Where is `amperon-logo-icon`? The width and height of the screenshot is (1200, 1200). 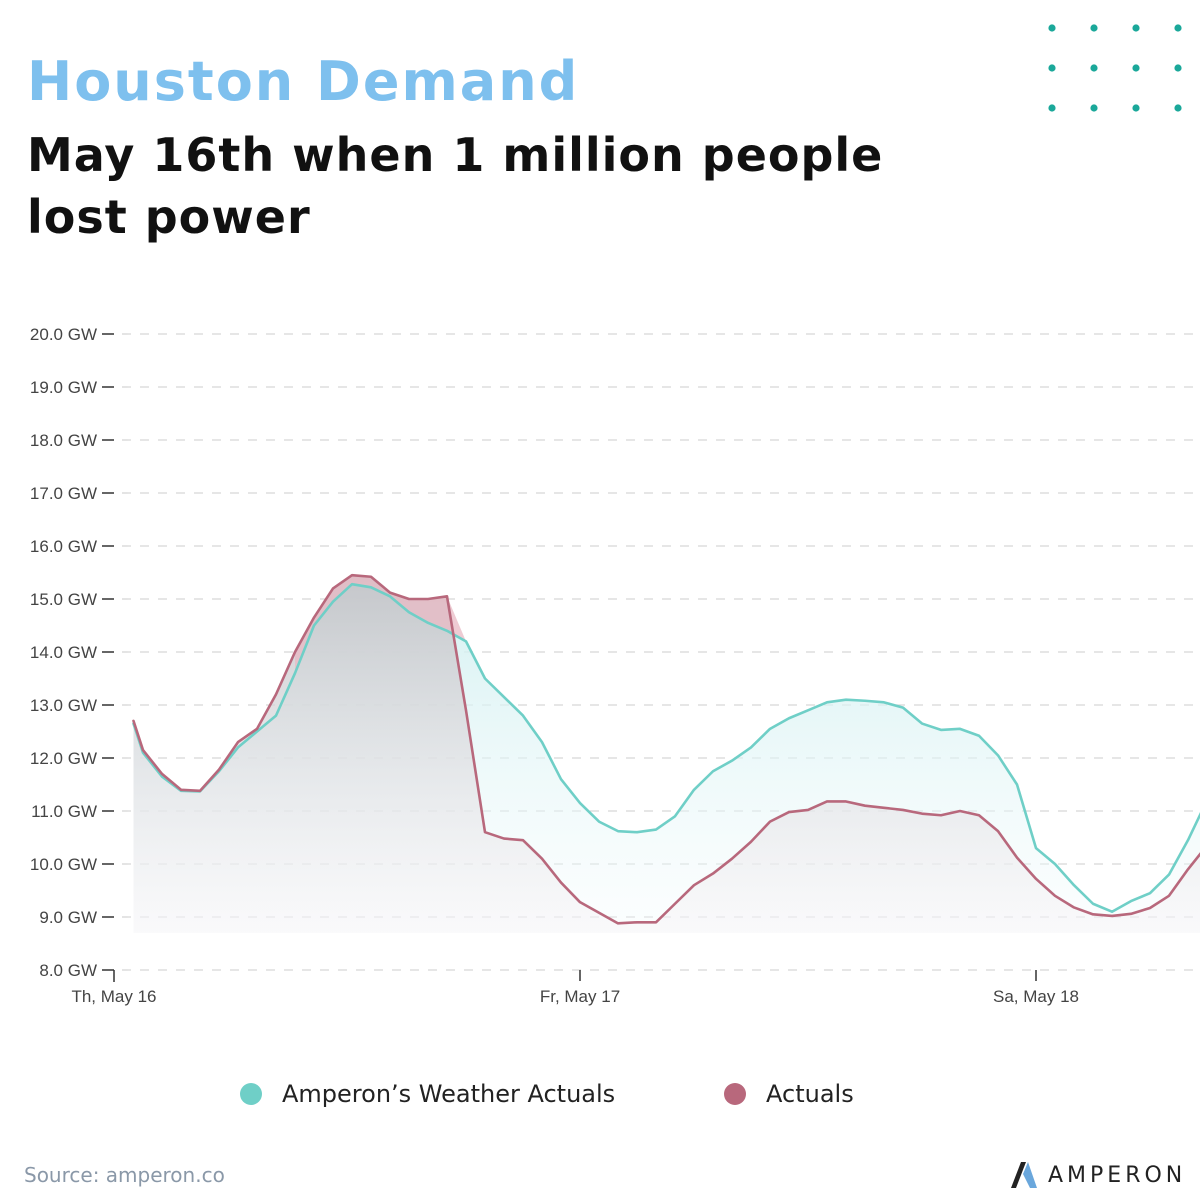
amperon-logo-icon is located at coordinates (1024, 1175).